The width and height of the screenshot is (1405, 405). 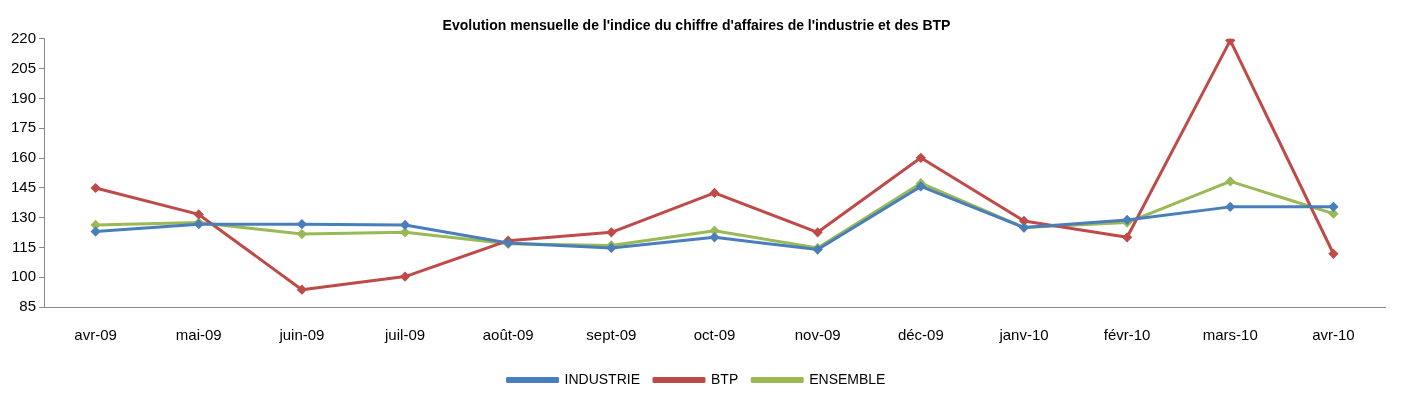 What do you see at coordinates (24, 157) in the screenshot?
I see `y-tick-label: 160` at bounding box center [24, 157].